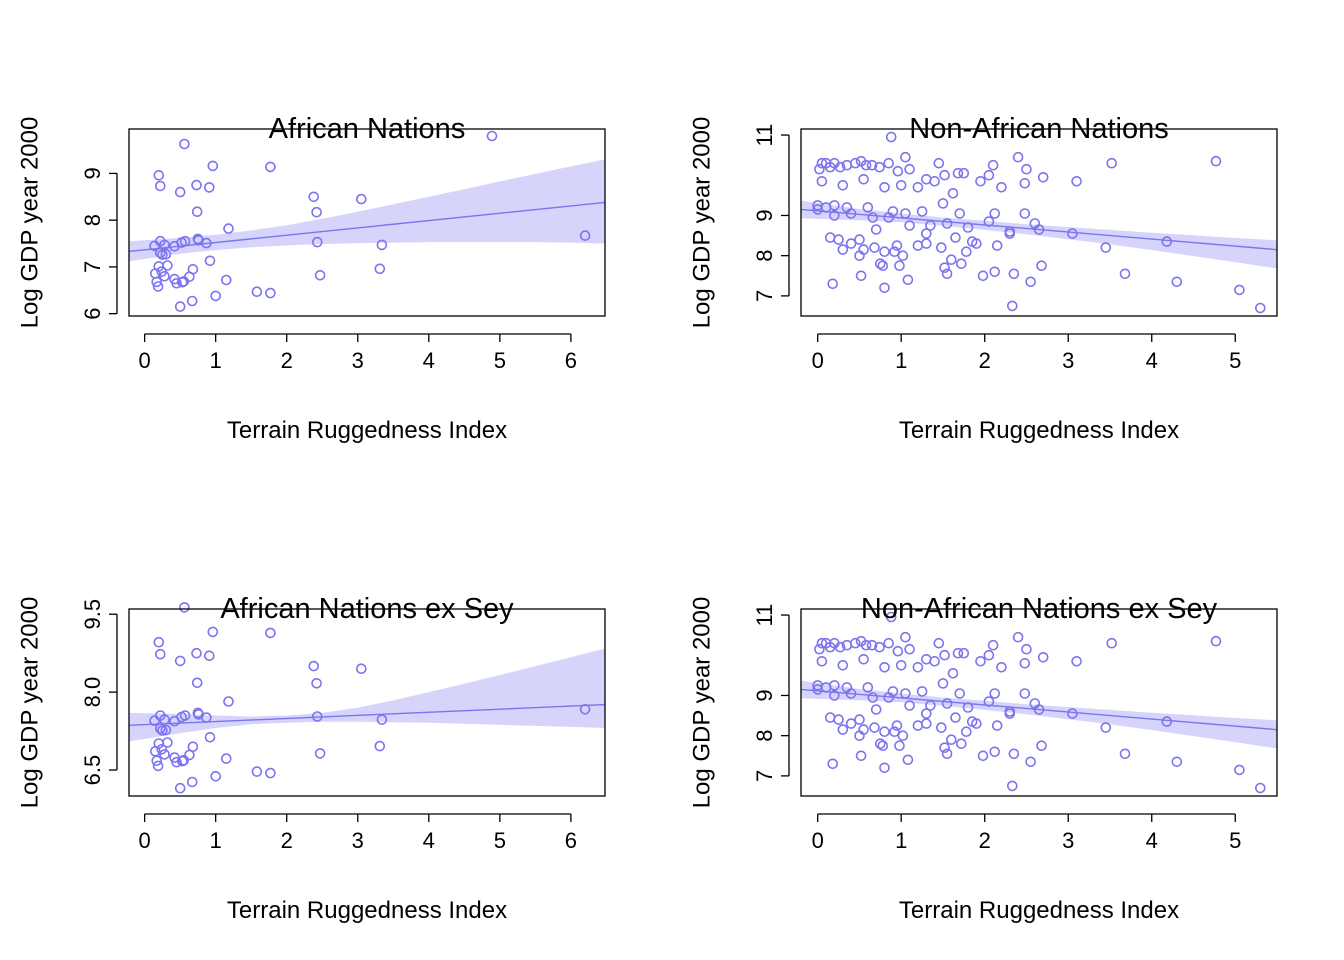 Image resolution: width=1344 pixels, height=960 pixels. Describe the element at coordinates (764, 296) in the screenshot. I see `y-tick-label: 7` at that location.